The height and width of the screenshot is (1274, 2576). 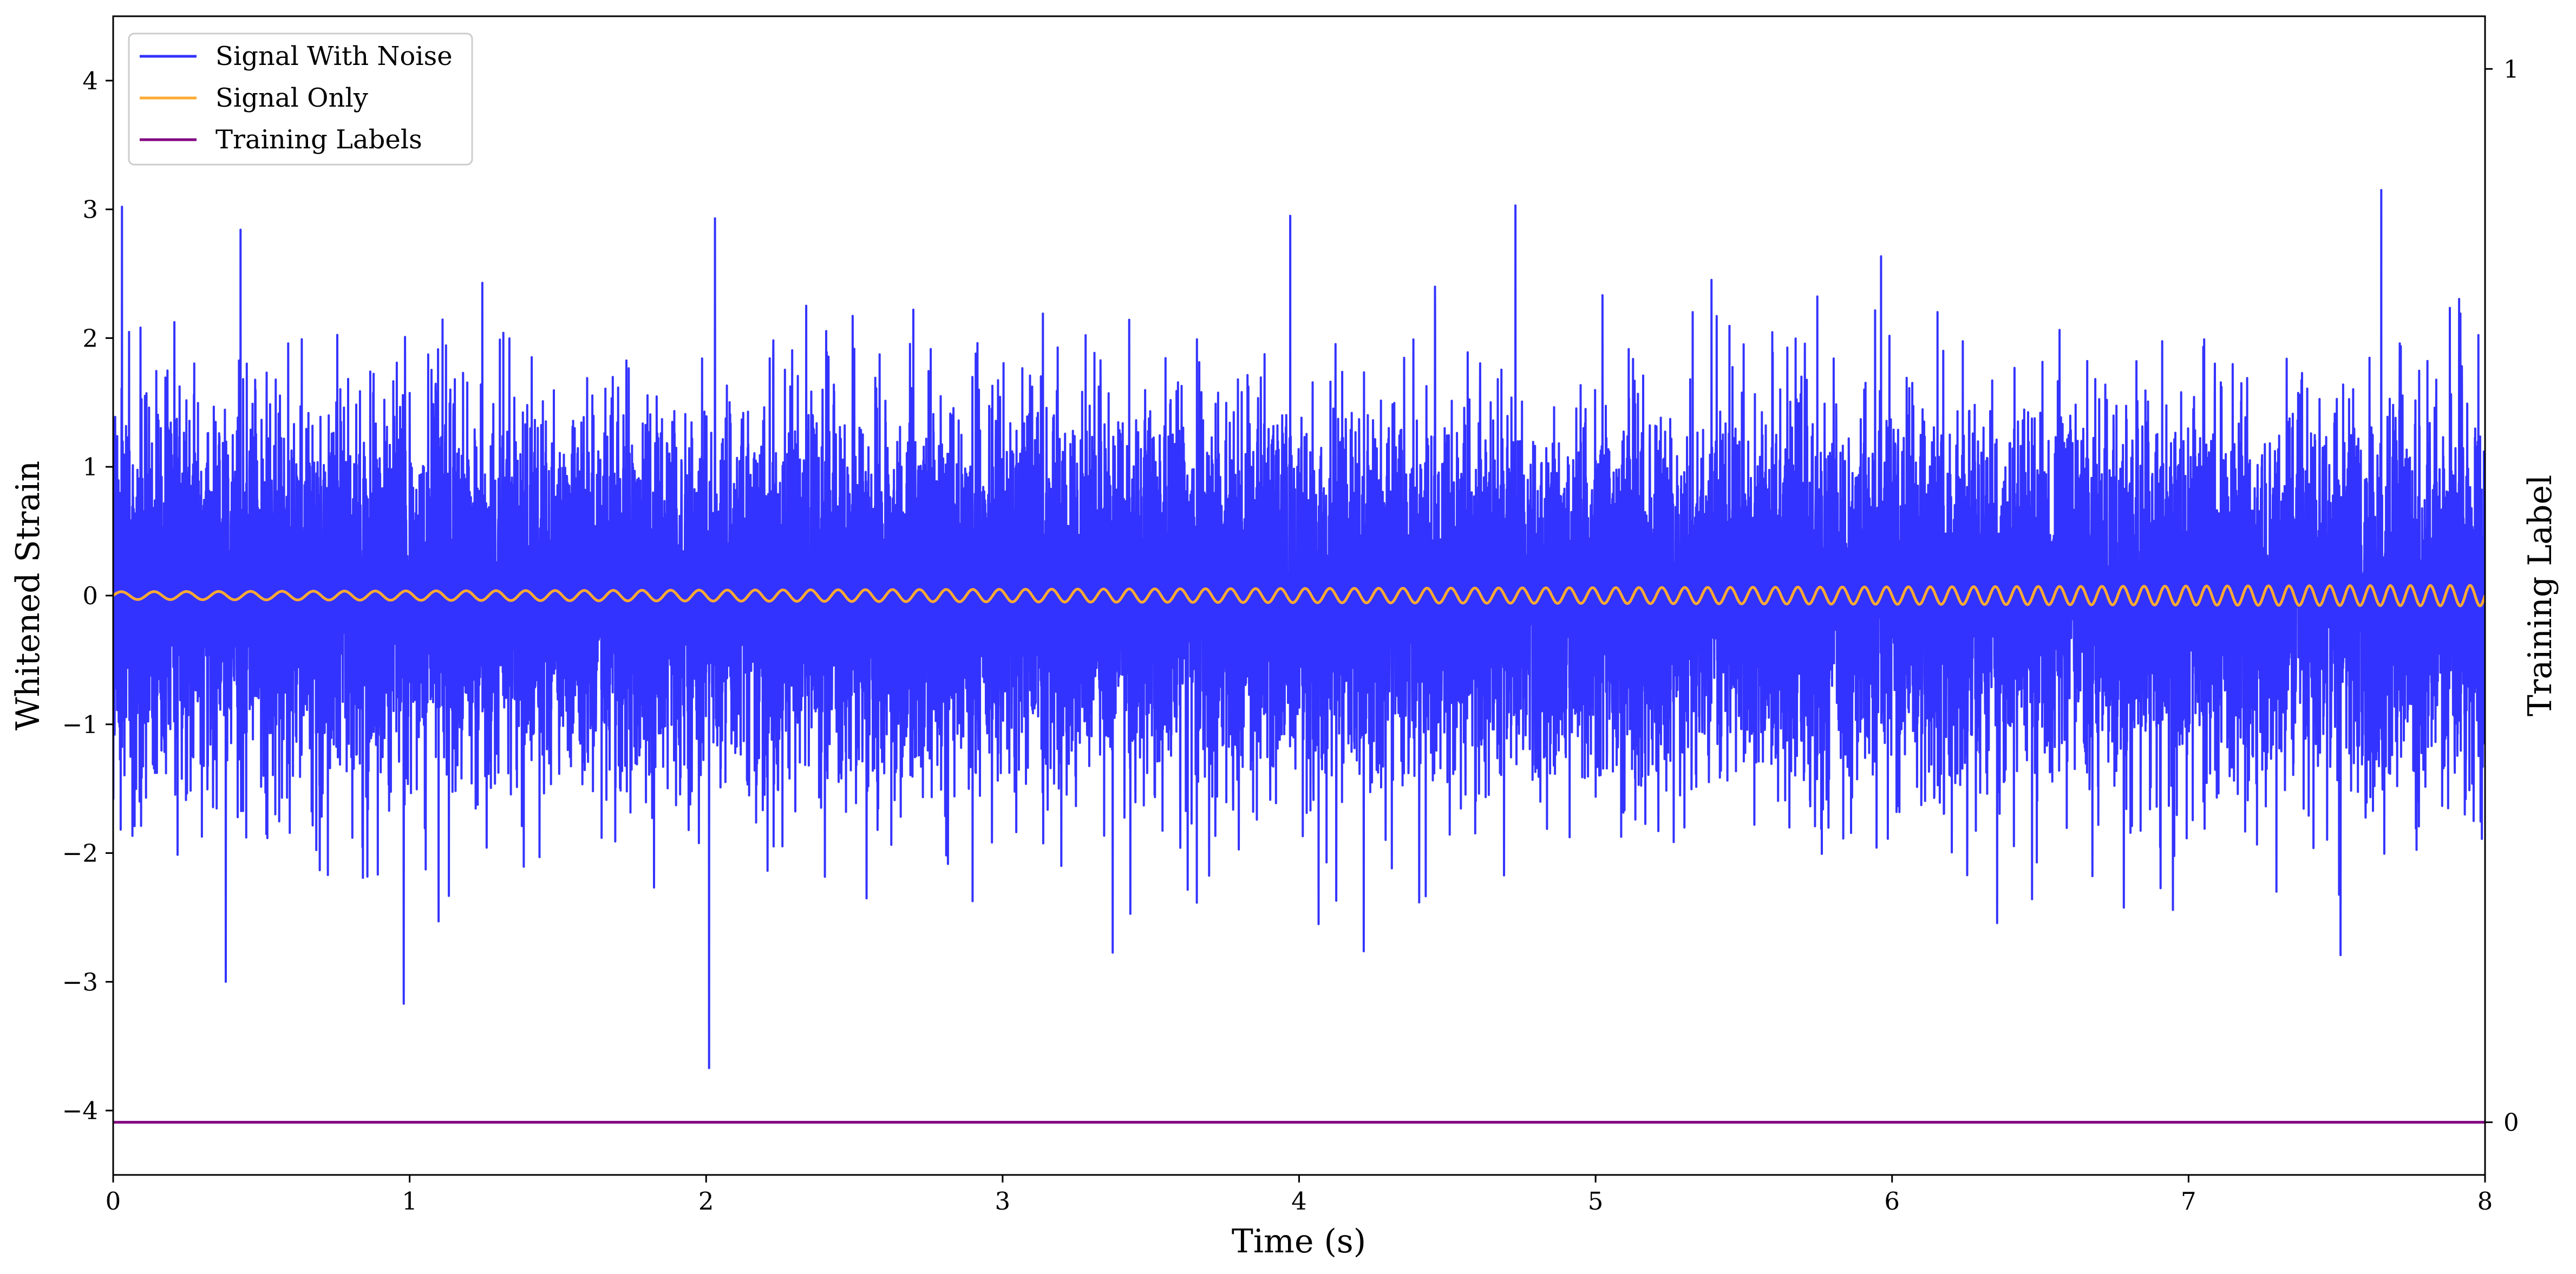 What do you see at coordinates (2502, 596) in the screenshot?
I see `y-axis-right: 01` at bounding box center [2502, 596].